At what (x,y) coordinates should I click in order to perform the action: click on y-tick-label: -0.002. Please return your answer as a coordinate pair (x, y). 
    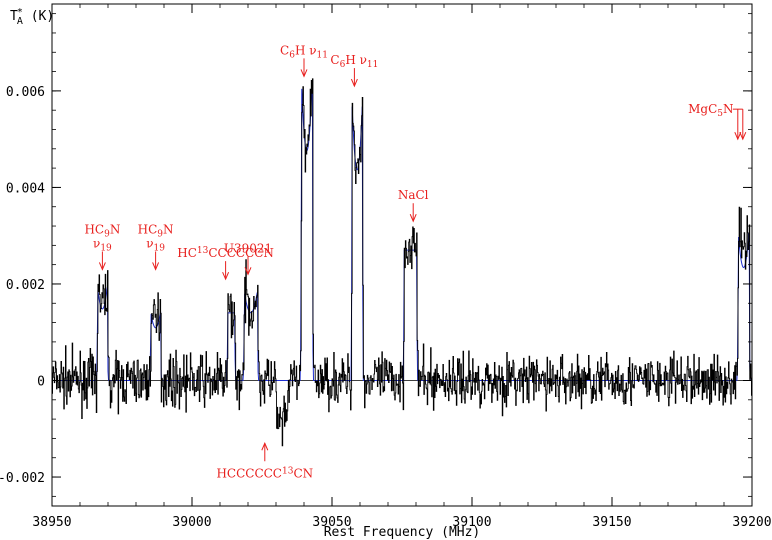
    Looking at the image, I should click on (22, 478).